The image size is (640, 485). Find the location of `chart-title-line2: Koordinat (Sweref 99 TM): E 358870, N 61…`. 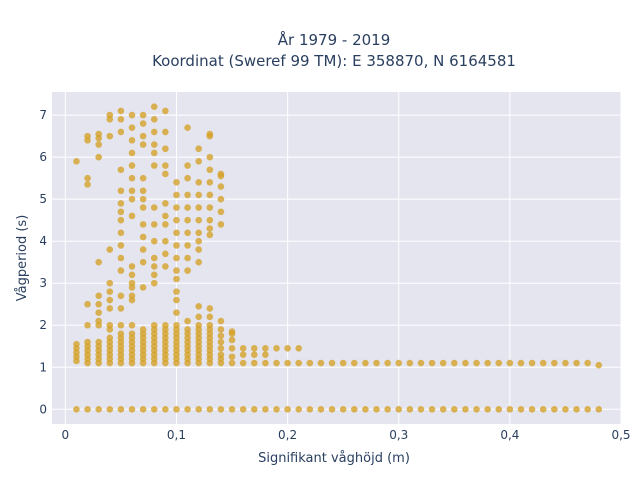

chart-title-line2: Koordinat (Sweref 99 TM): E 358870, N 61… is located at coordinates (334, 61).